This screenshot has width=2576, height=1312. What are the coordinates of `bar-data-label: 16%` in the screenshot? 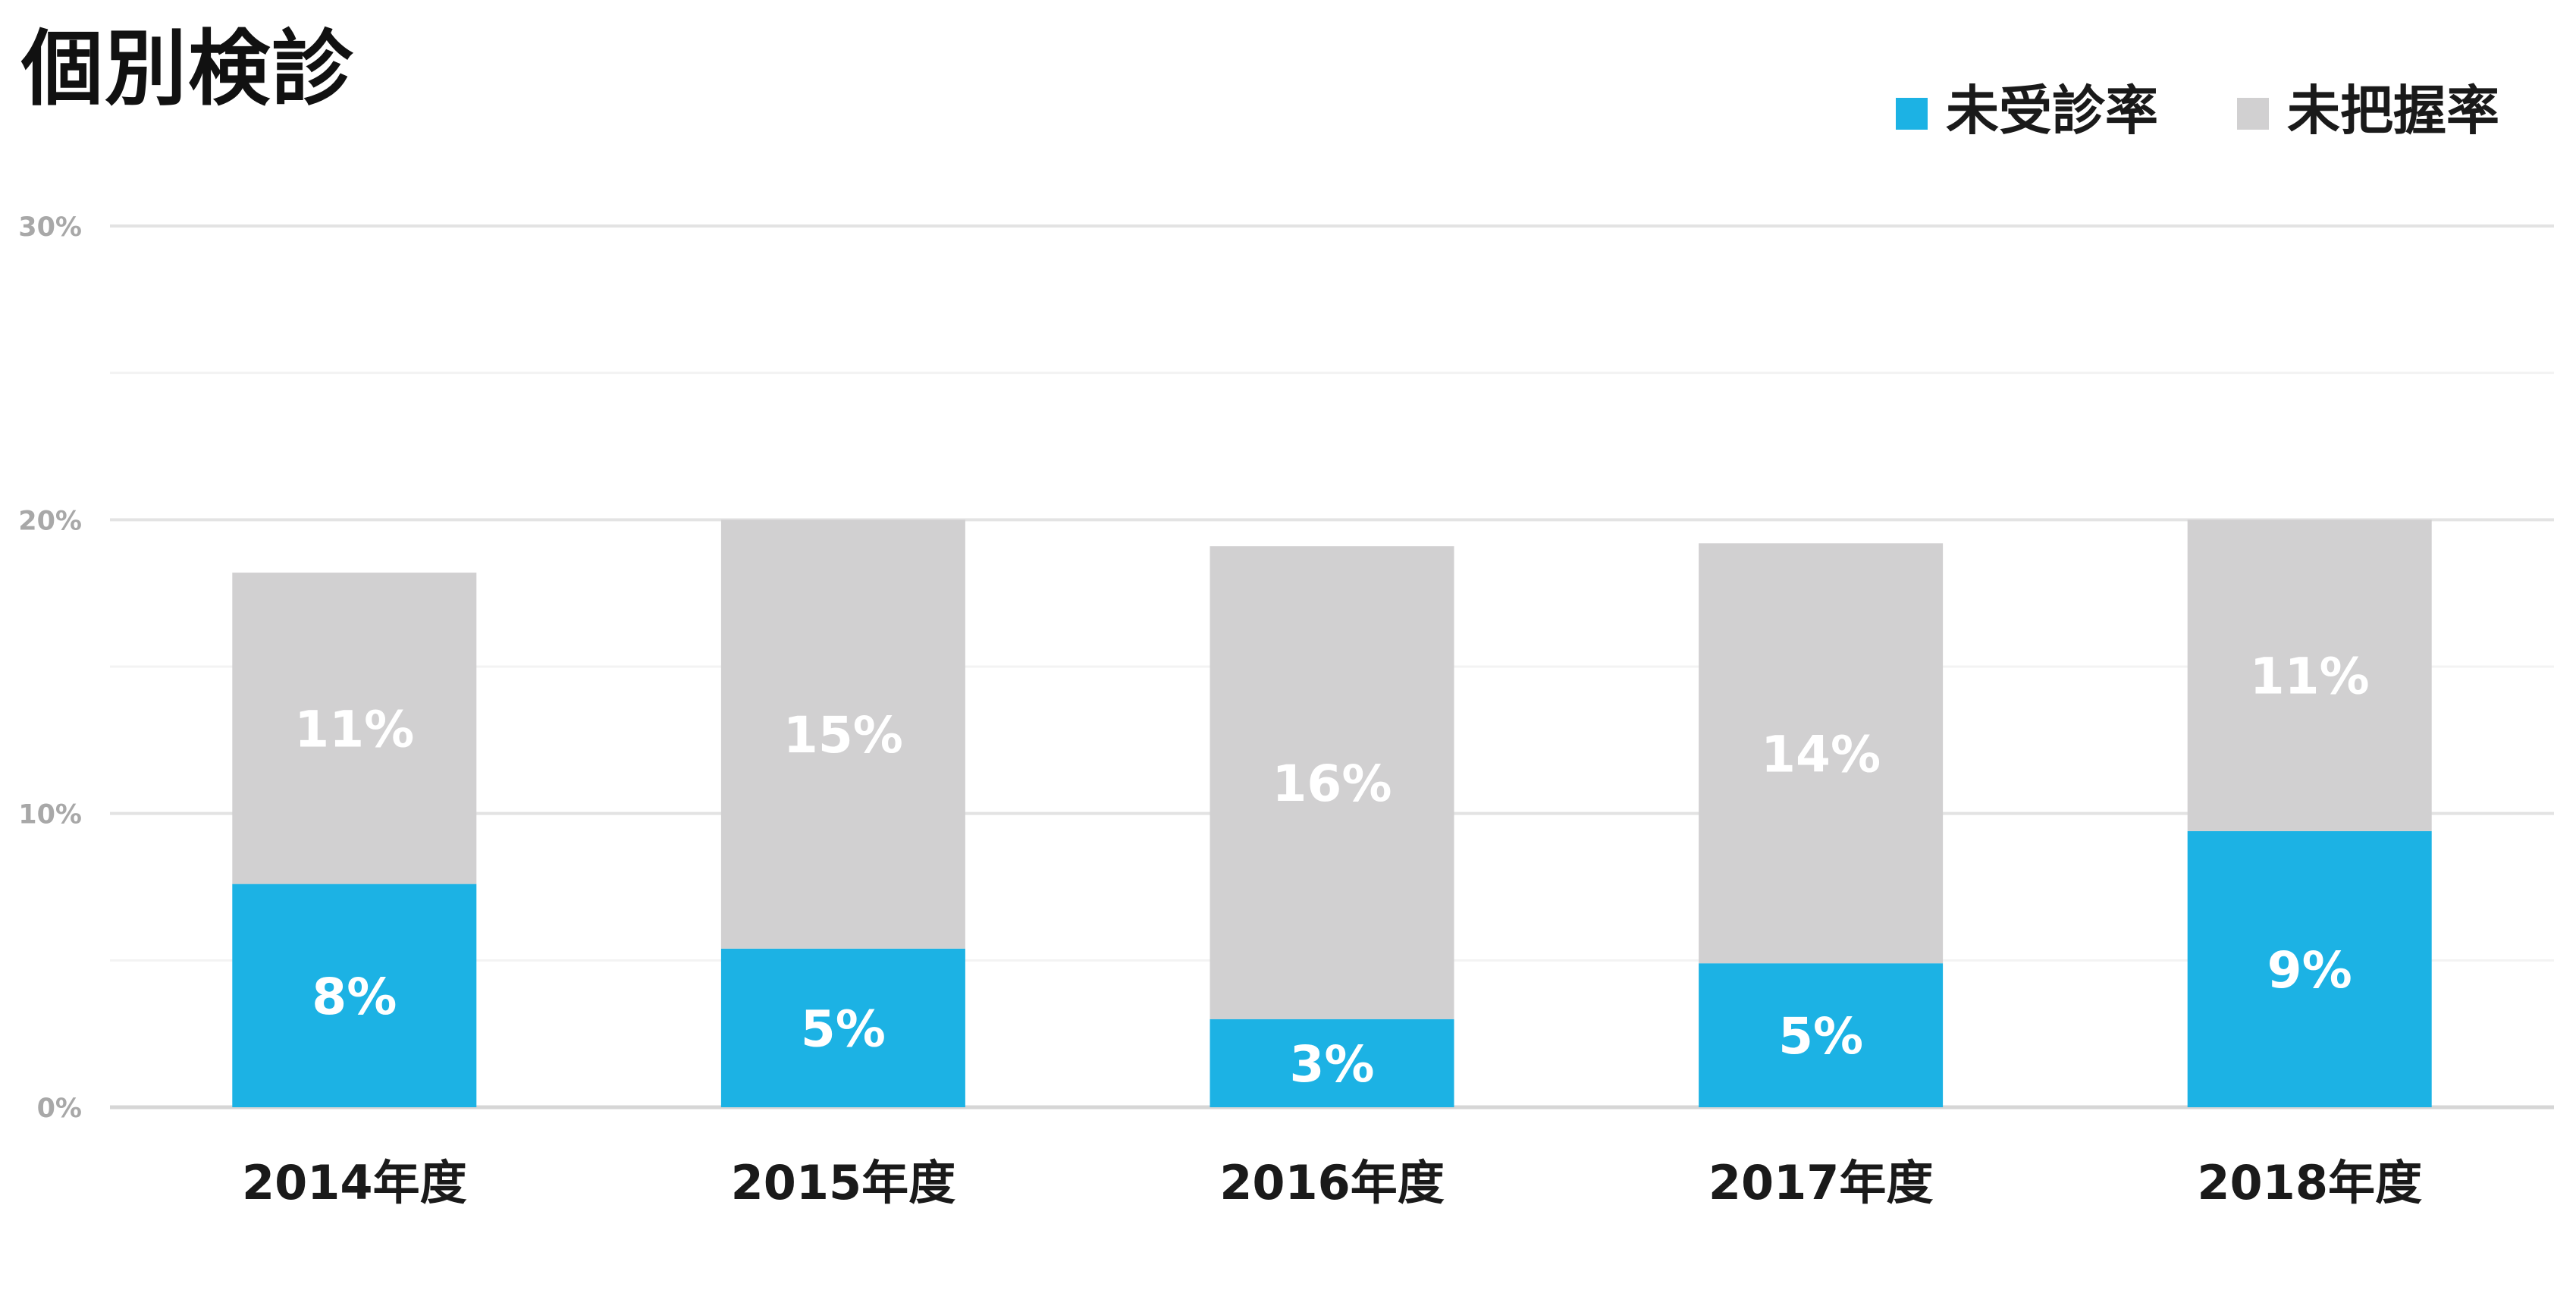 It's located at (1332, 784).